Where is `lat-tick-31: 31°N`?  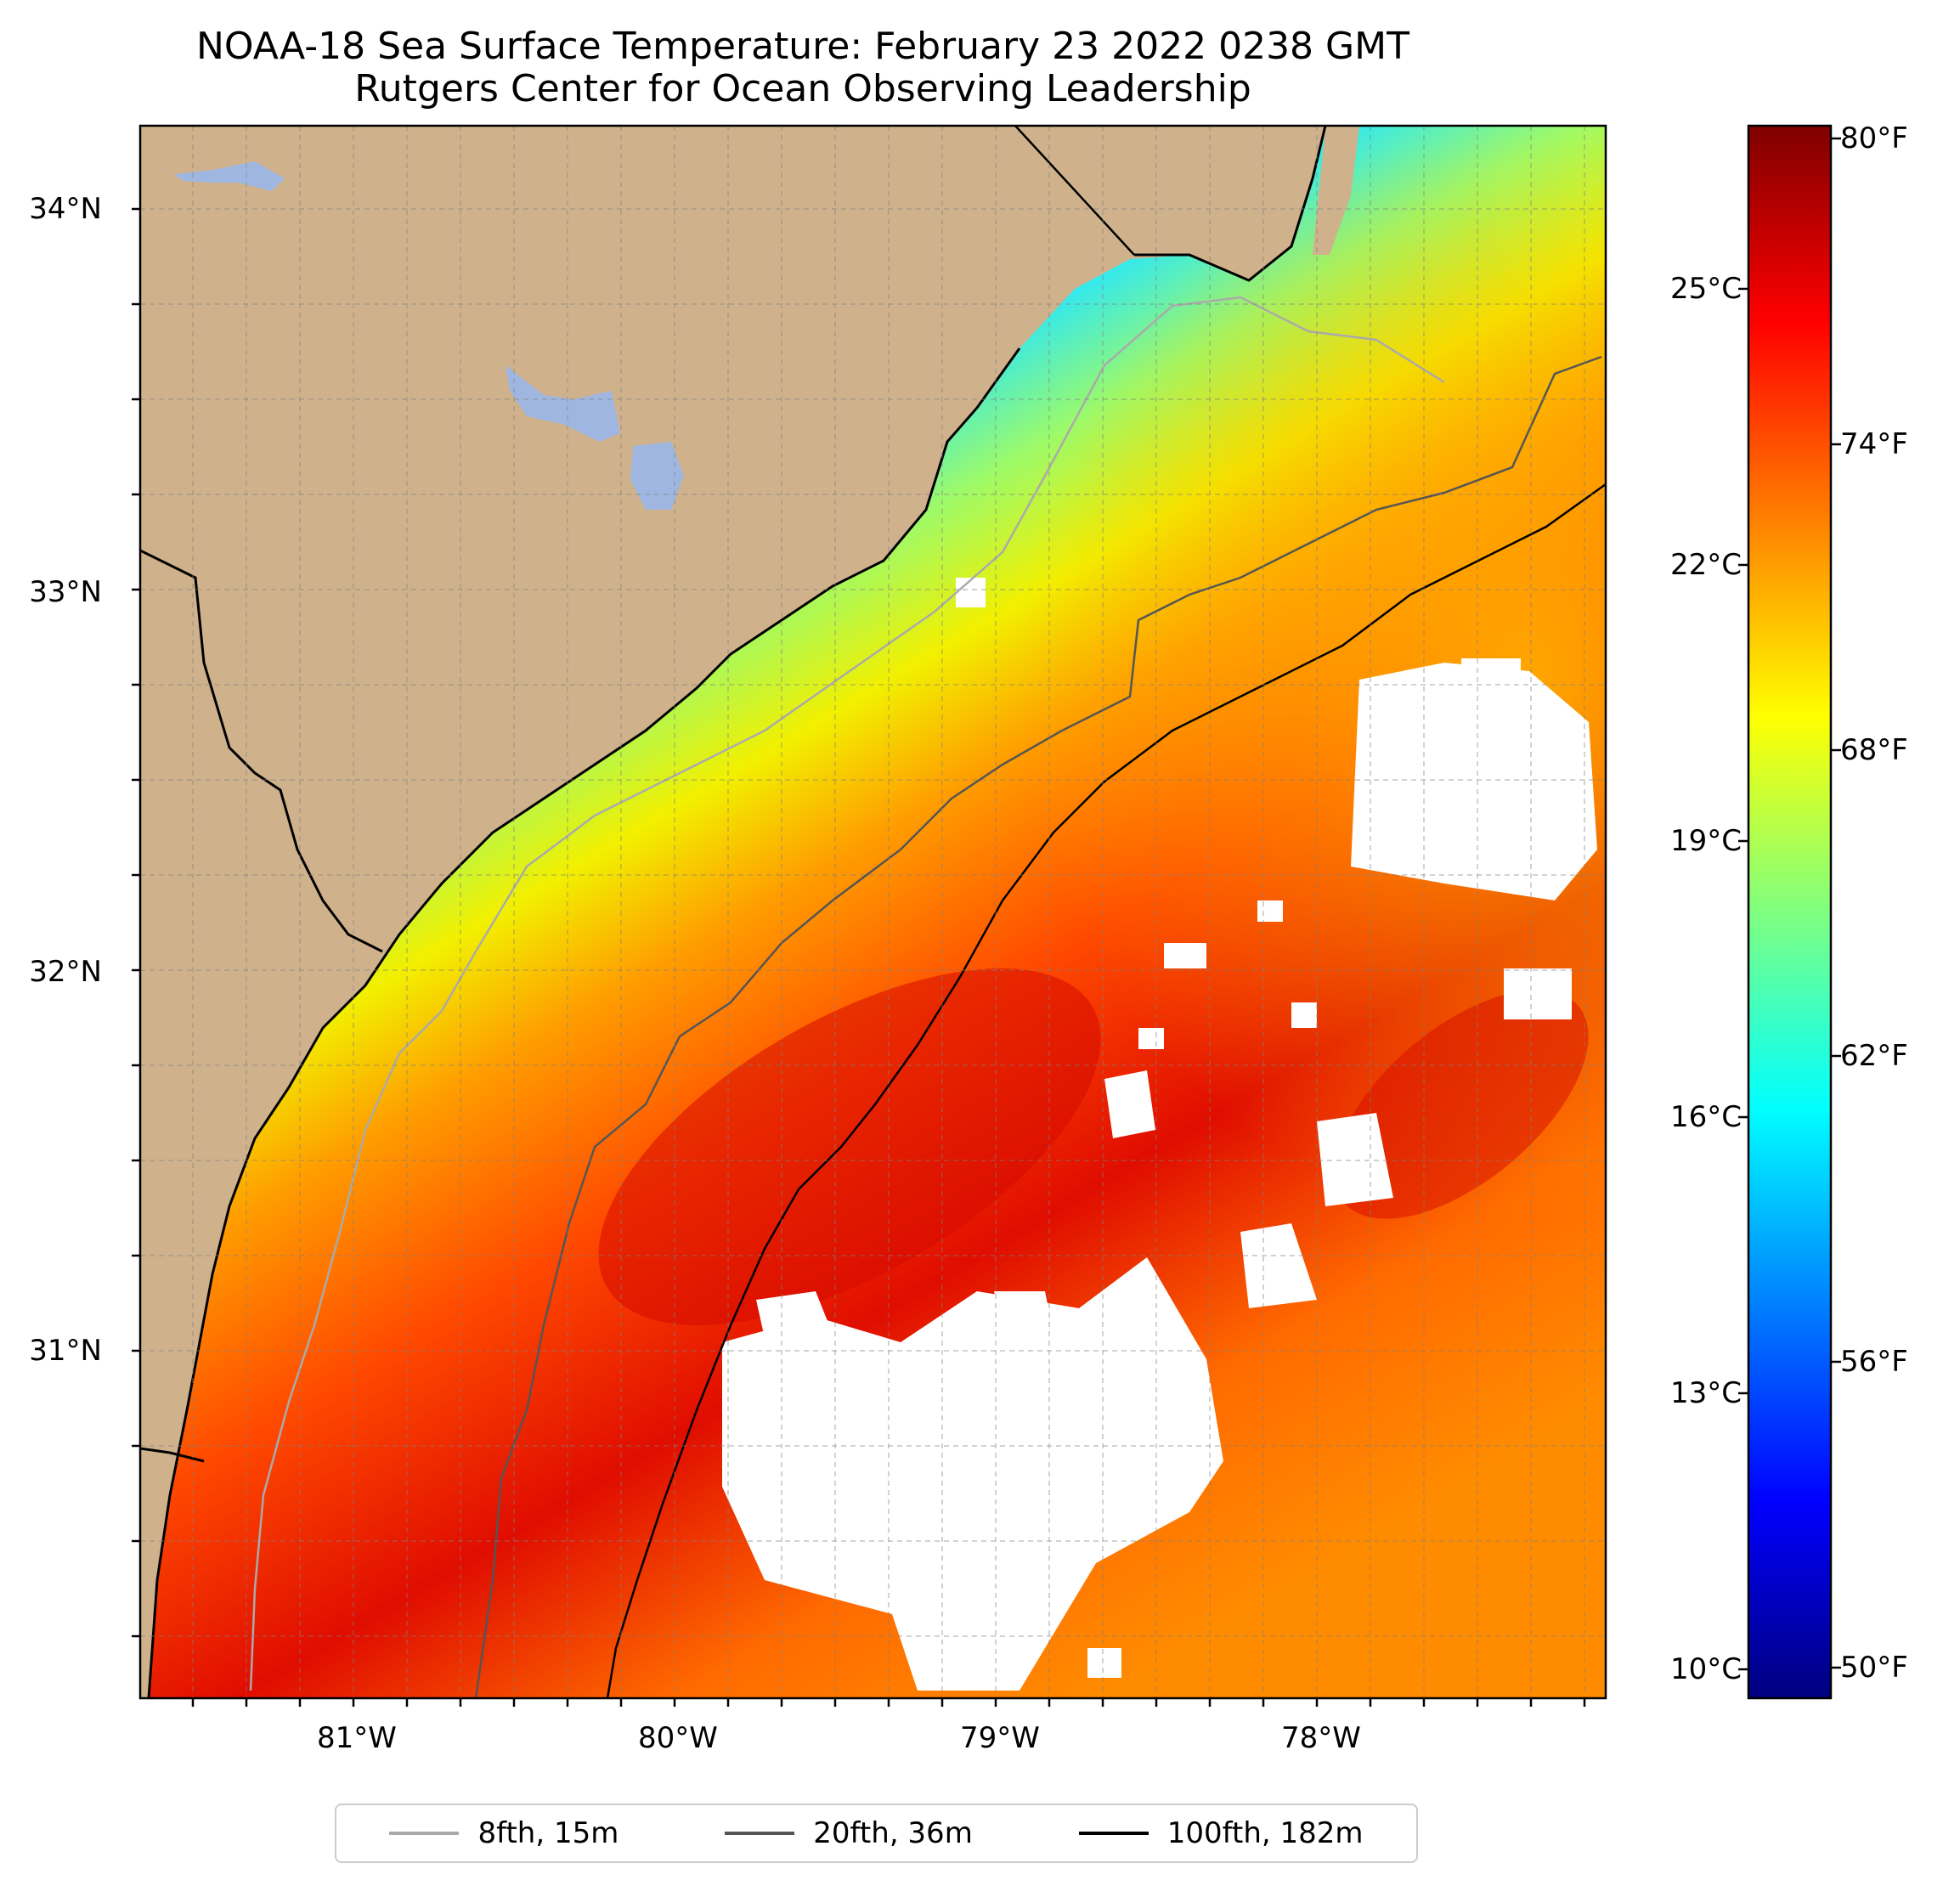
lat-tick-31: 31°N is located at coordinates (66, 1351).